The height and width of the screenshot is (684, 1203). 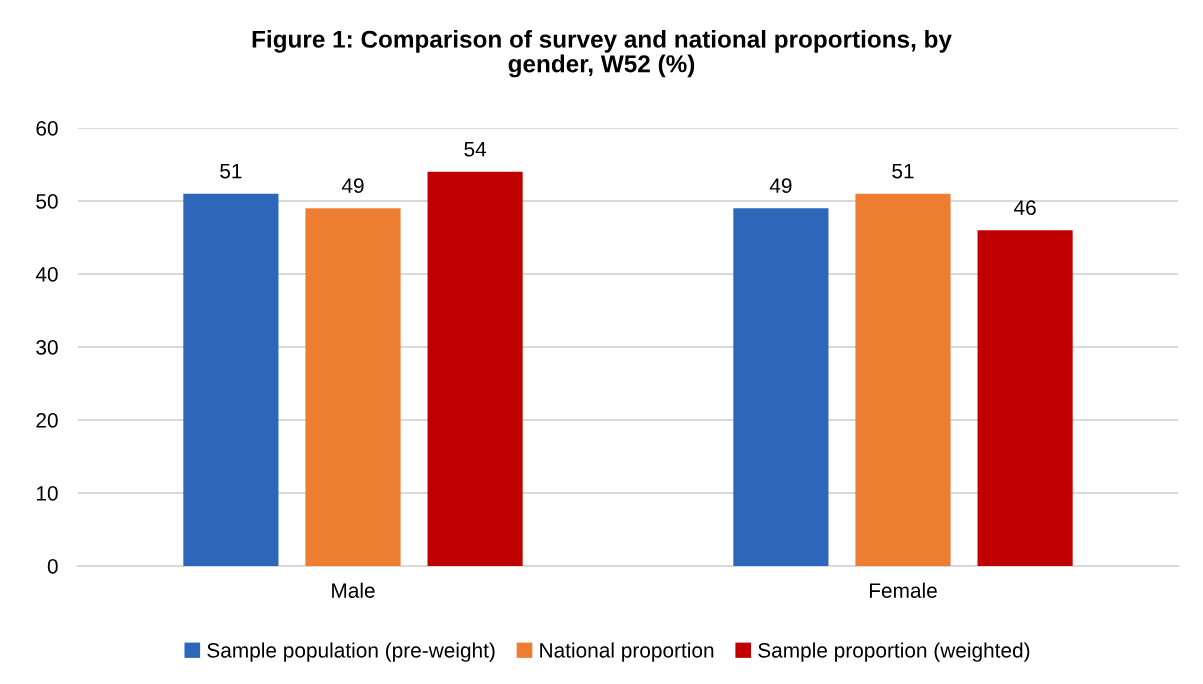 What do you see at coordinates (475, 149) in the screenshot?
I see `data-label: 54` at bounding box center [475, 149].